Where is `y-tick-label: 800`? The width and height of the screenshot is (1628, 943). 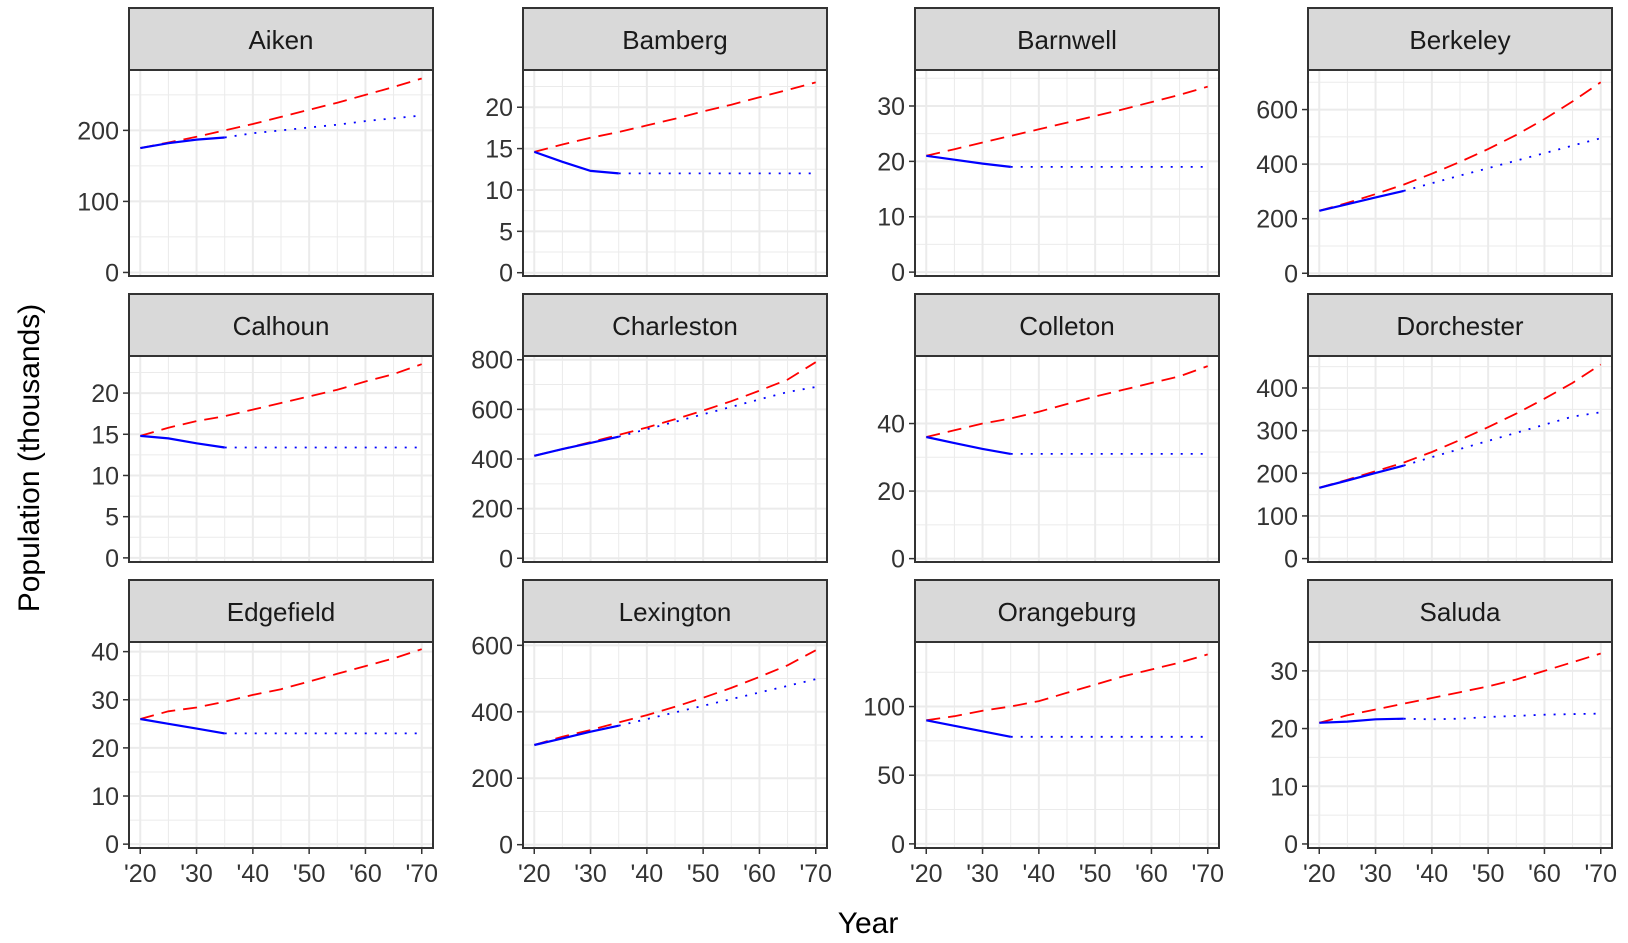 y-tick-label: 800 is located at coordinates (492, 361).